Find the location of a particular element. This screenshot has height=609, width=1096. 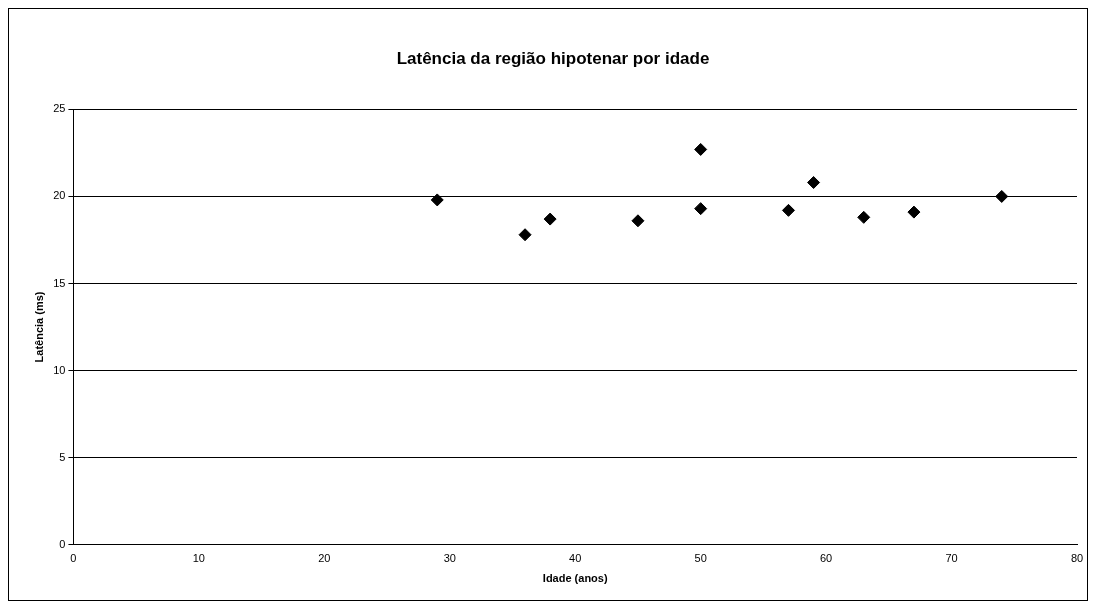

x-tick-label: 70 is located at coordinates (951, 558).